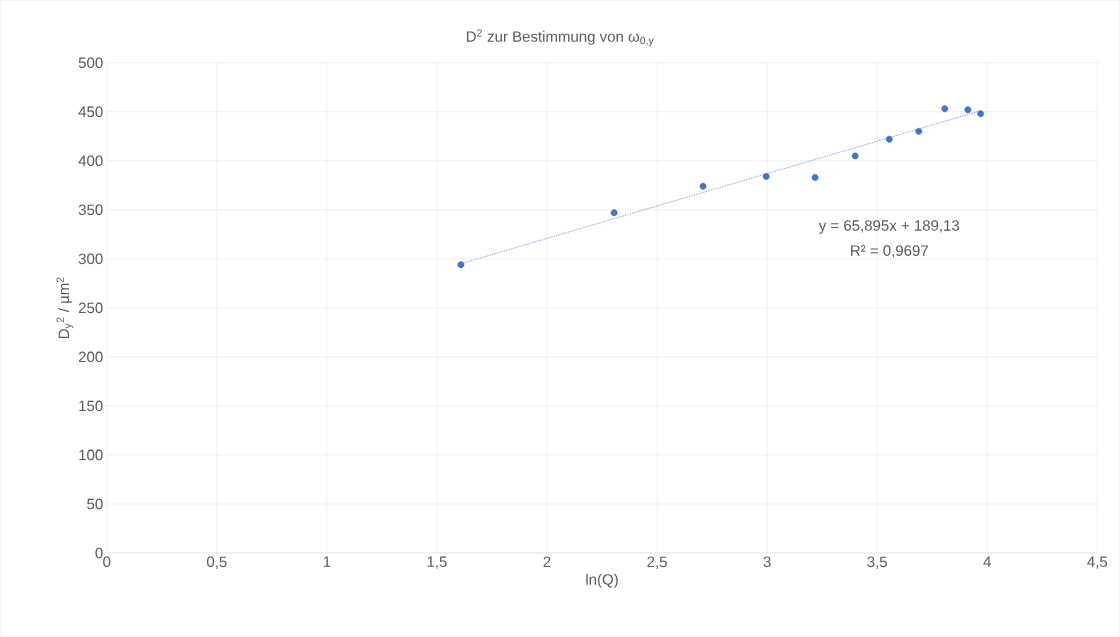  I want to click on x-tick-label: 3, so click(767, 562).